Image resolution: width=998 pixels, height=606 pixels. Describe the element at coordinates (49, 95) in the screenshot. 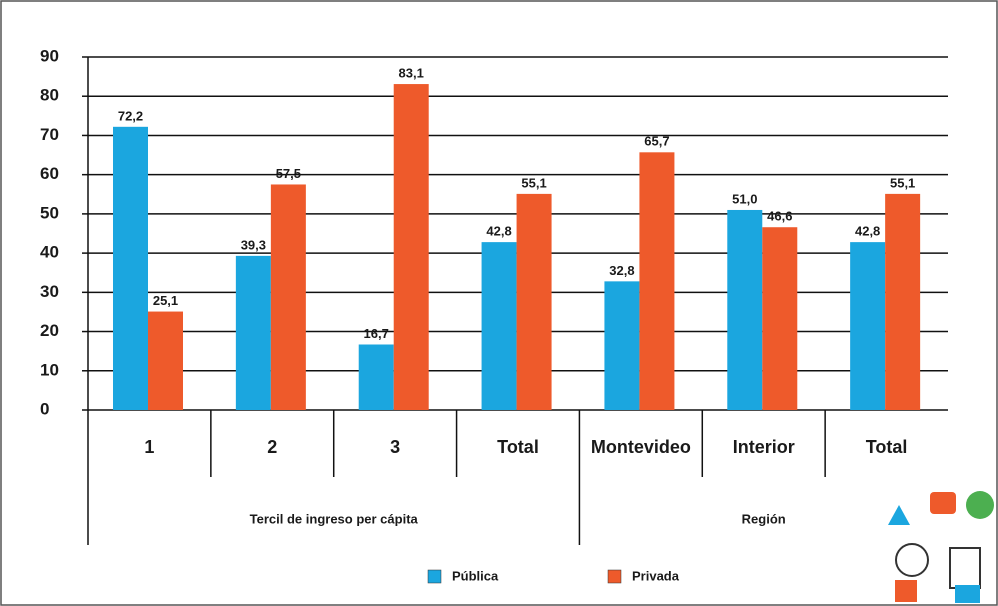

I see `y-tick-label: 80` at that location.